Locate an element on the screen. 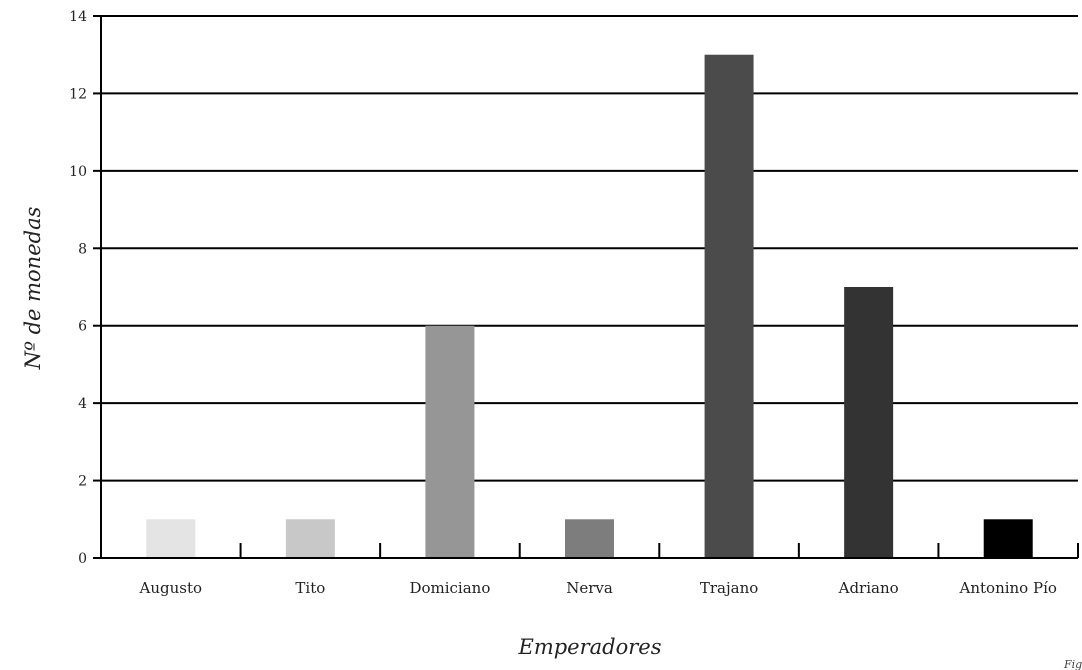  y-tick-label: 12 is located at coordinates (78, 94).